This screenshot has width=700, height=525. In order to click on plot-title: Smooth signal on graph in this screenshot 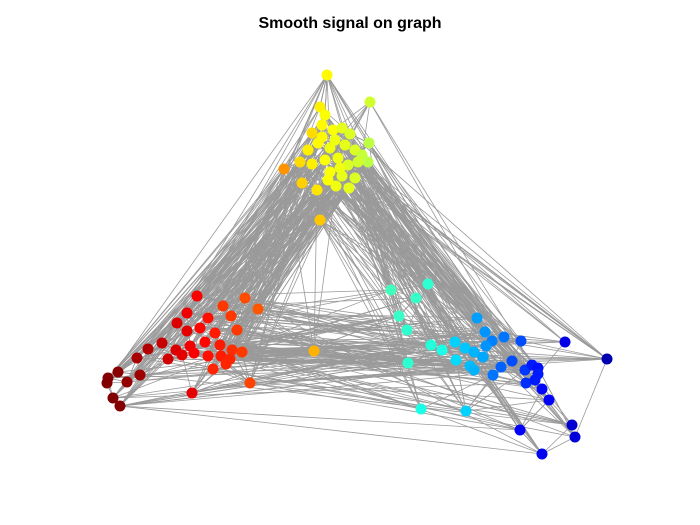, I will do `click(350, 23)`.